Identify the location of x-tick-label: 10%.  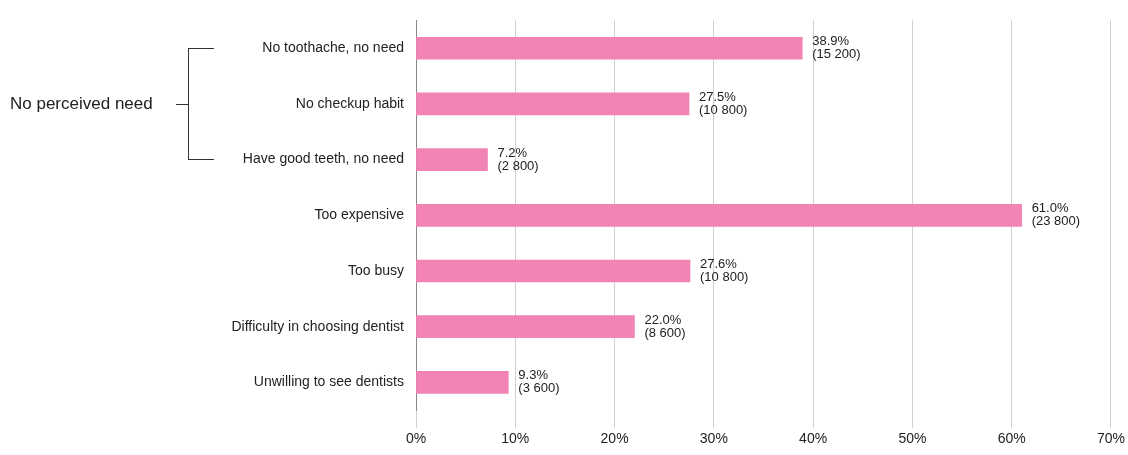
(515, 438).